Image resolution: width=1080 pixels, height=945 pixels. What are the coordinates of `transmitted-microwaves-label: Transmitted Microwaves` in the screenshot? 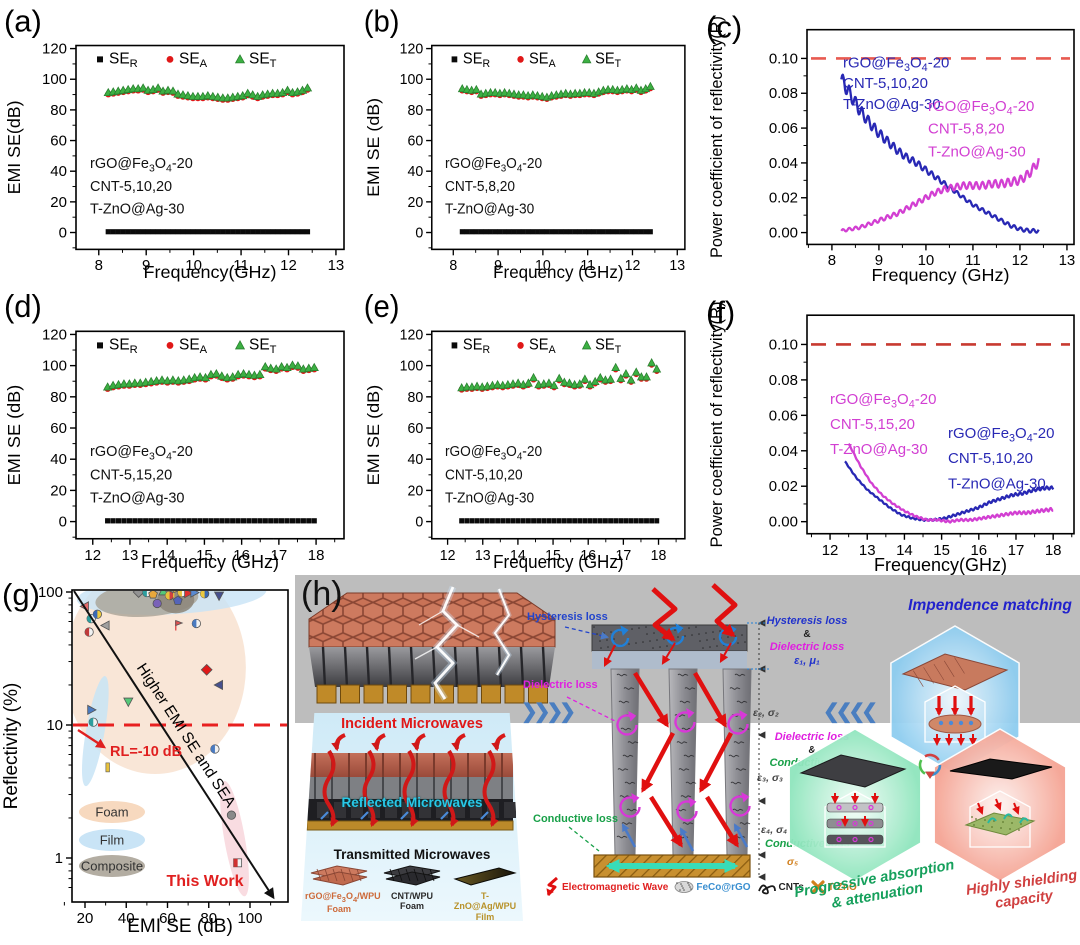 It's located at (412, 854).